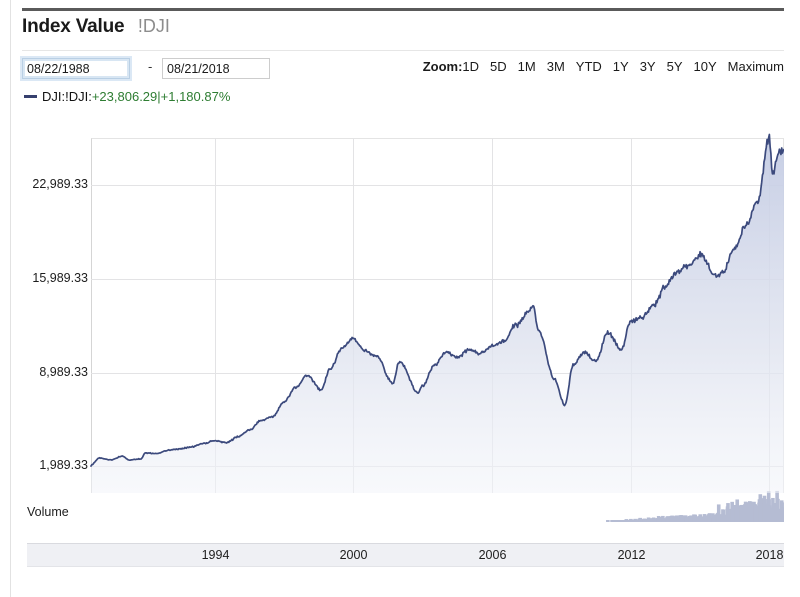 This screenshot has width=800, height=597. Describe the element at coordinates (705, 66) in the screenshot. I see `zoom-option-10y: 10Y` at that location.